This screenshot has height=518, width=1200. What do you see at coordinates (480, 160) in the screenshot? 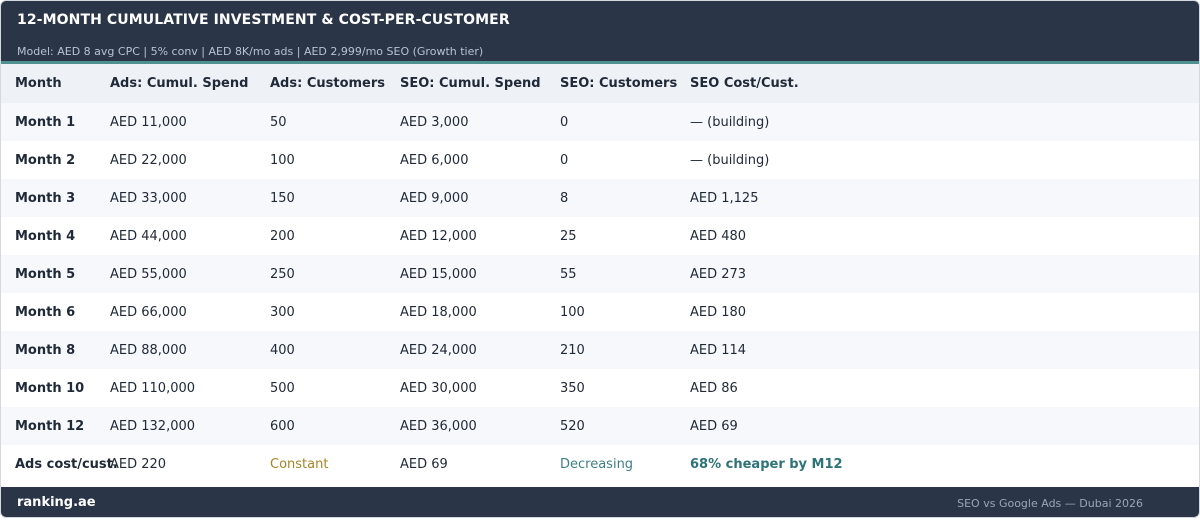
I see `cell-seo-spend: AED 6,000` at bounding box center [480, 160].